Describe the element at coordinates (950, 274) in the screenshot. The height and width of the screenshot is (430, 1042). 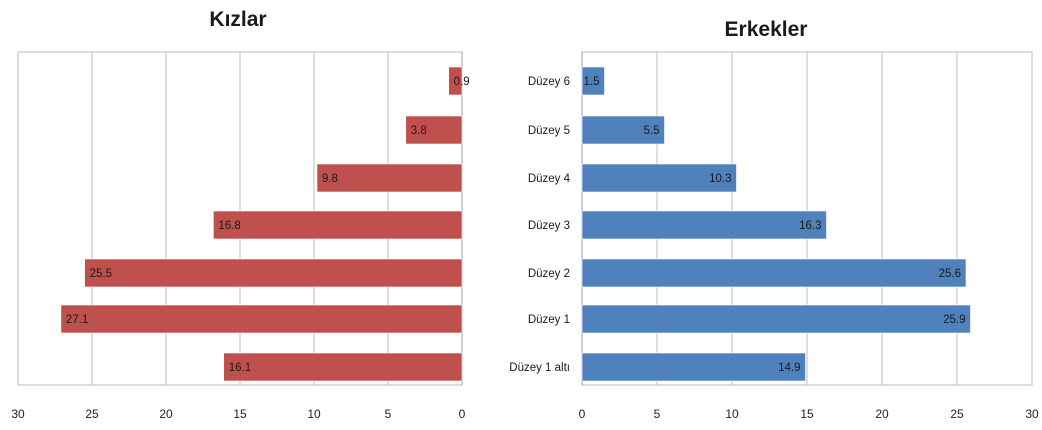
I see `data-label: 25.6` at that location.